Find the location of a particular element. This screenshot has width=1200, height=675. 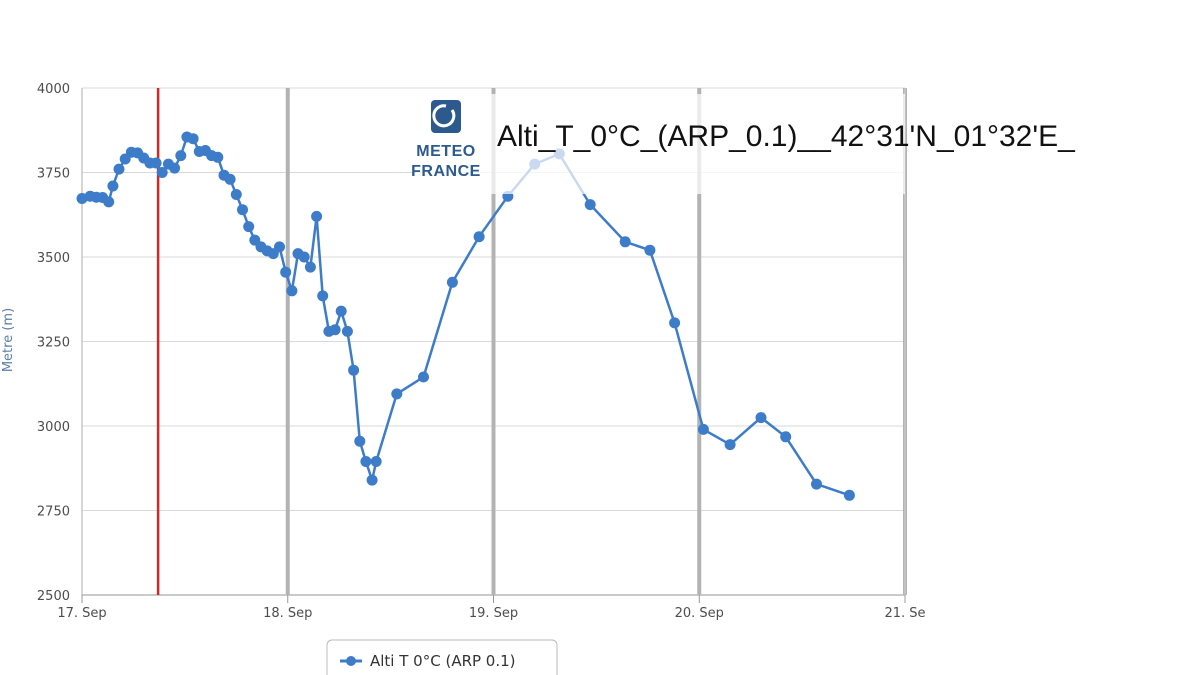

y-axis-label: Metre (m) is located at coordinates (8, 340).